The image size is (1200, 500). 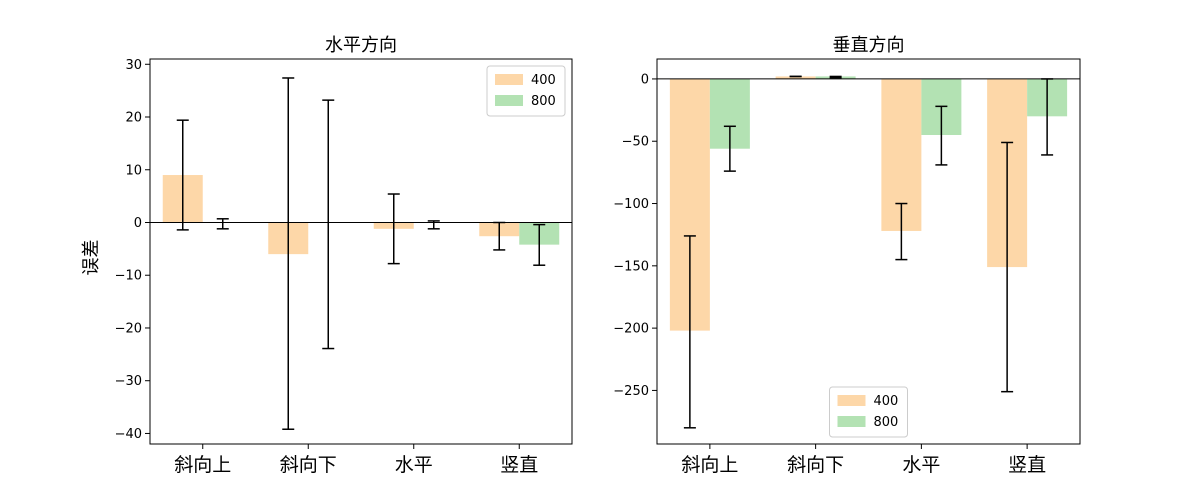 What do you see at coordinates (869, 45) in the screenshot?
I see `chart-title: 垂直方向` at bounding box center [869, 45].